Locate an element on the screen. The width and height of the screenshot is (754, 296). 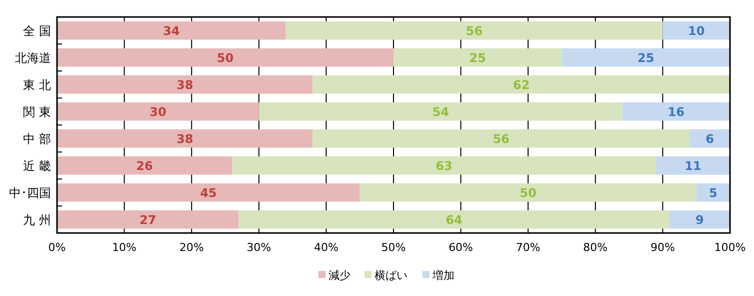
x-tick-label: 10% is located at coordinates (124, 247).